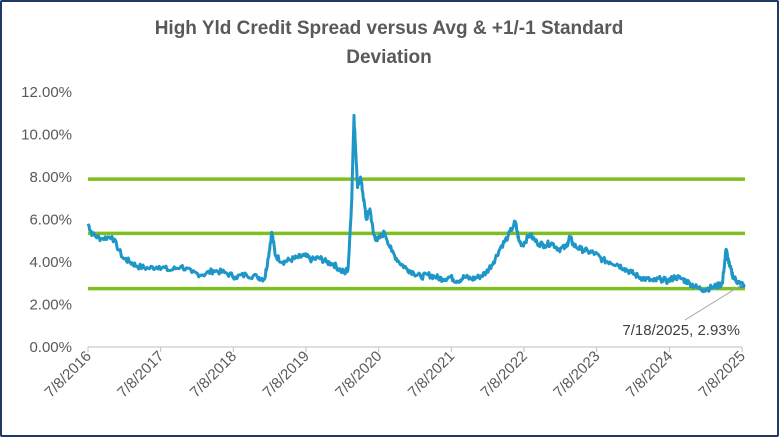 The height and width of the screenshot is (437, 779). I want to click on y-tick-label: 4.00%, so click(50, 262).